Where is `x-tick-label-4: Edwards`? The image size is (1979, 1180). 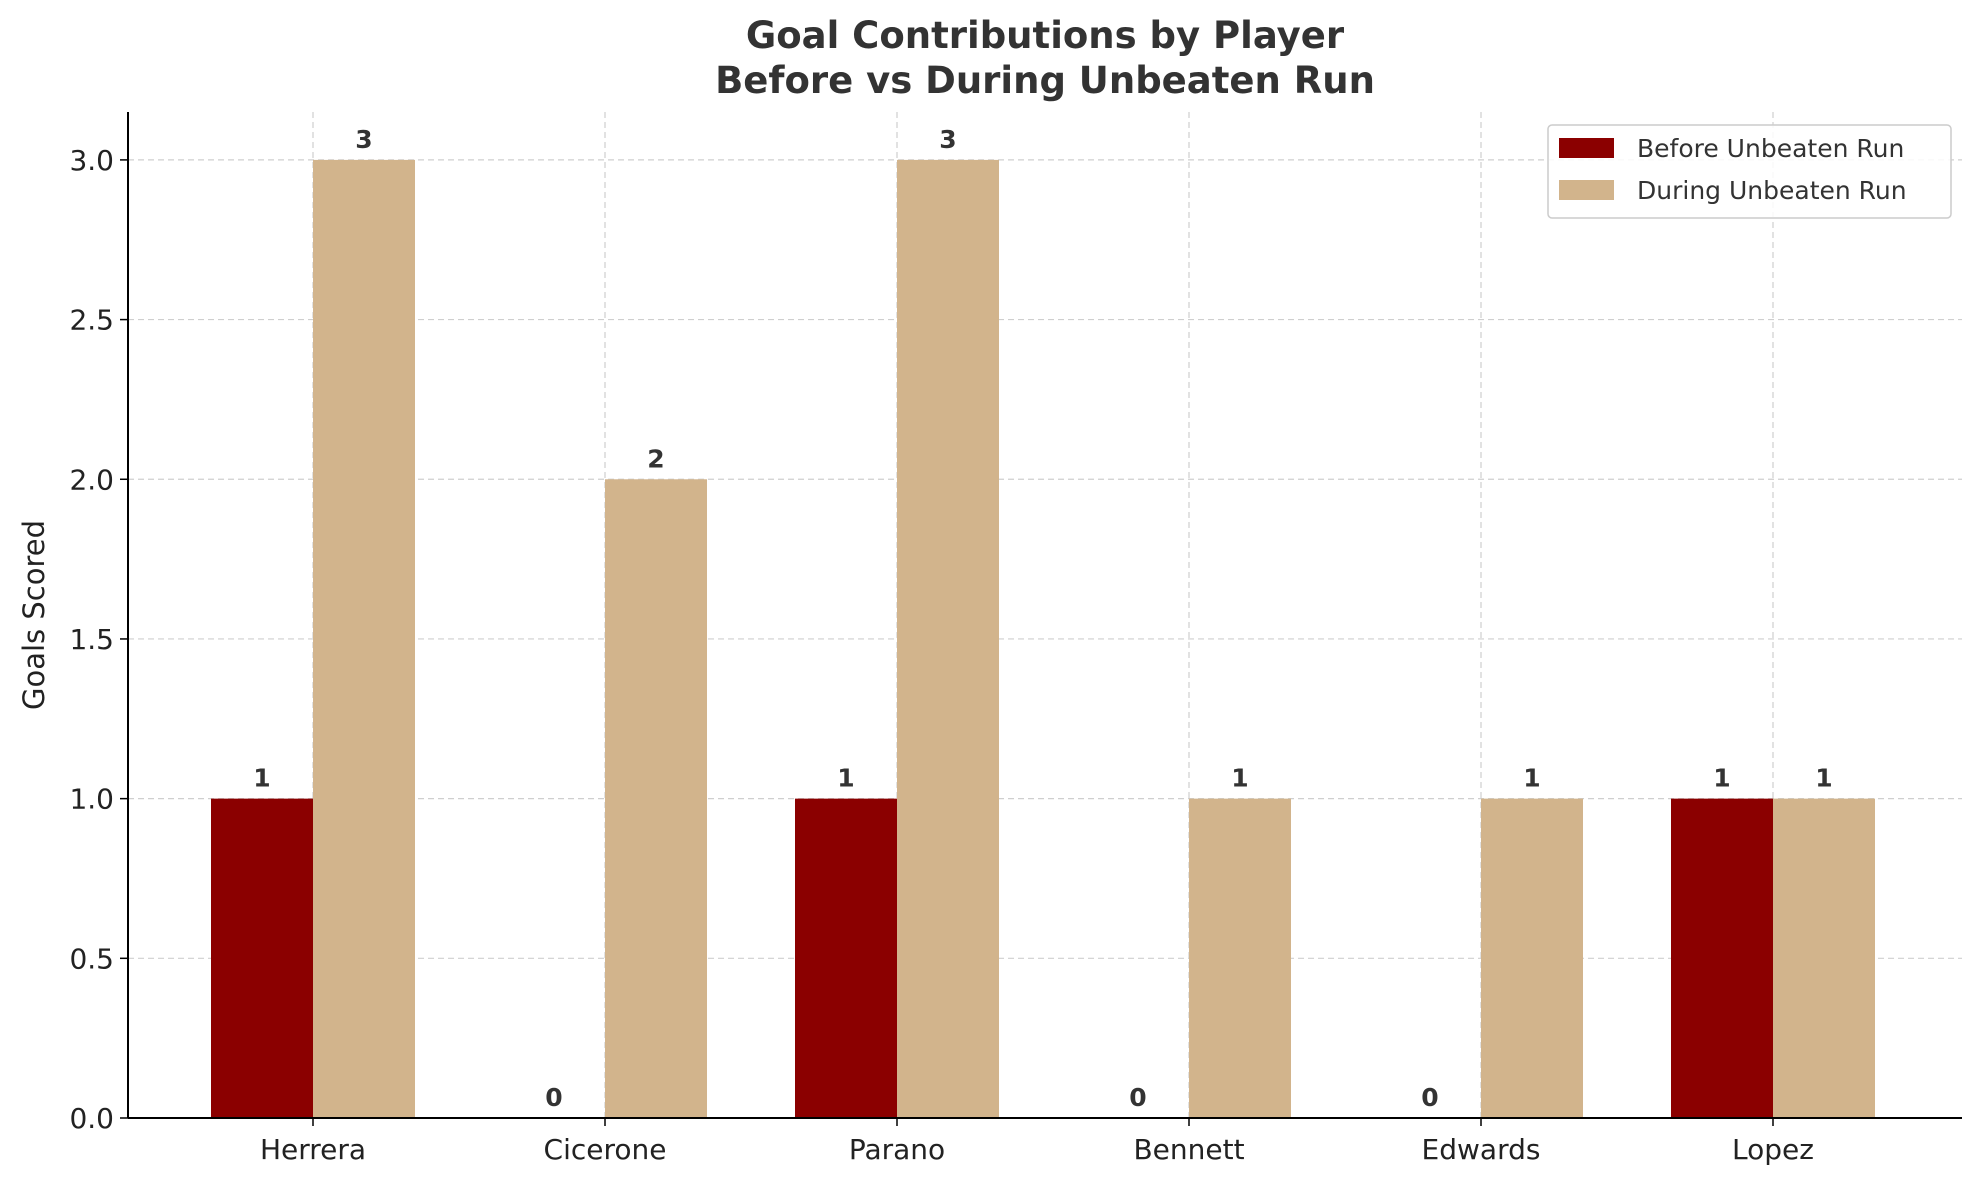 x-tick-label-4: Edwards is located at coordinates (1481, 1149).